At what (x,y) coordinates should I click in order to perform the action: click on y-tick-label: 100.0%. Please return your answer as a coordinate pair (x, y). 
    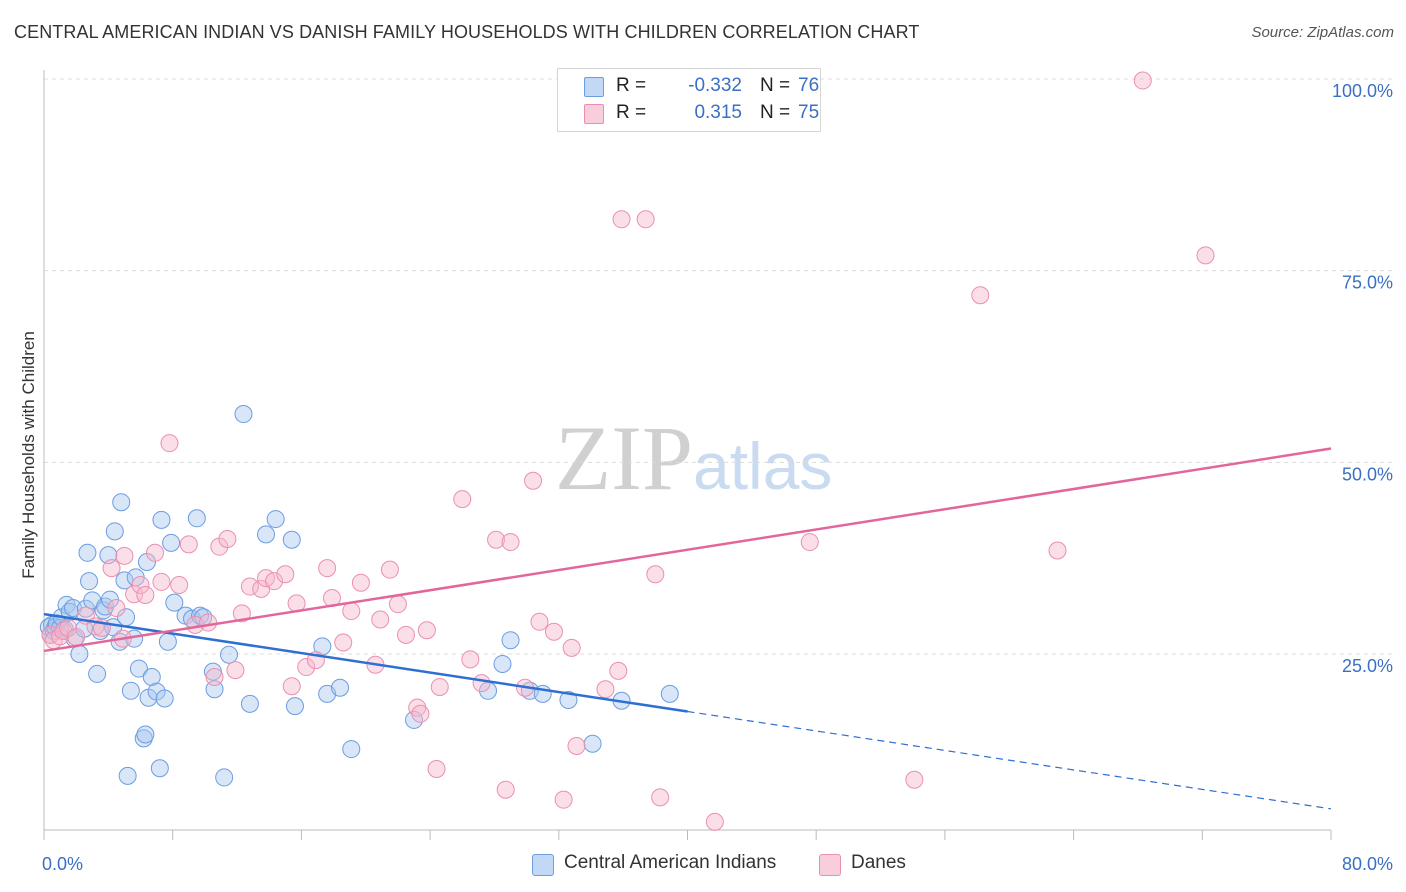
    Looking at the image, I should click on (1362, 91).